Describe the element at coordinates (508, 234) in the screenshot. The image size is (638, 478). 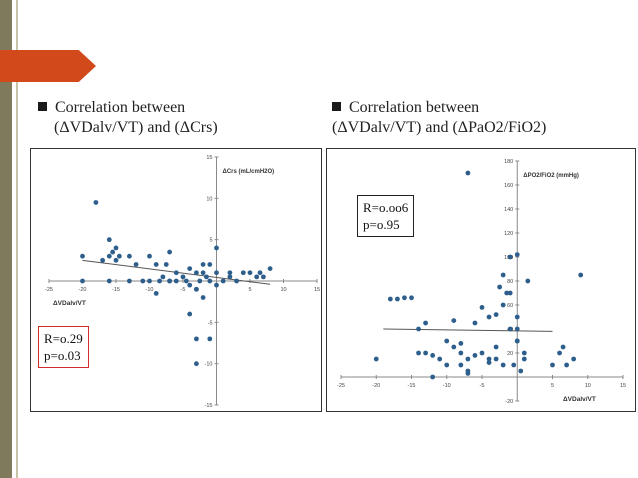
I see `y-tick-label: 120` at that location.